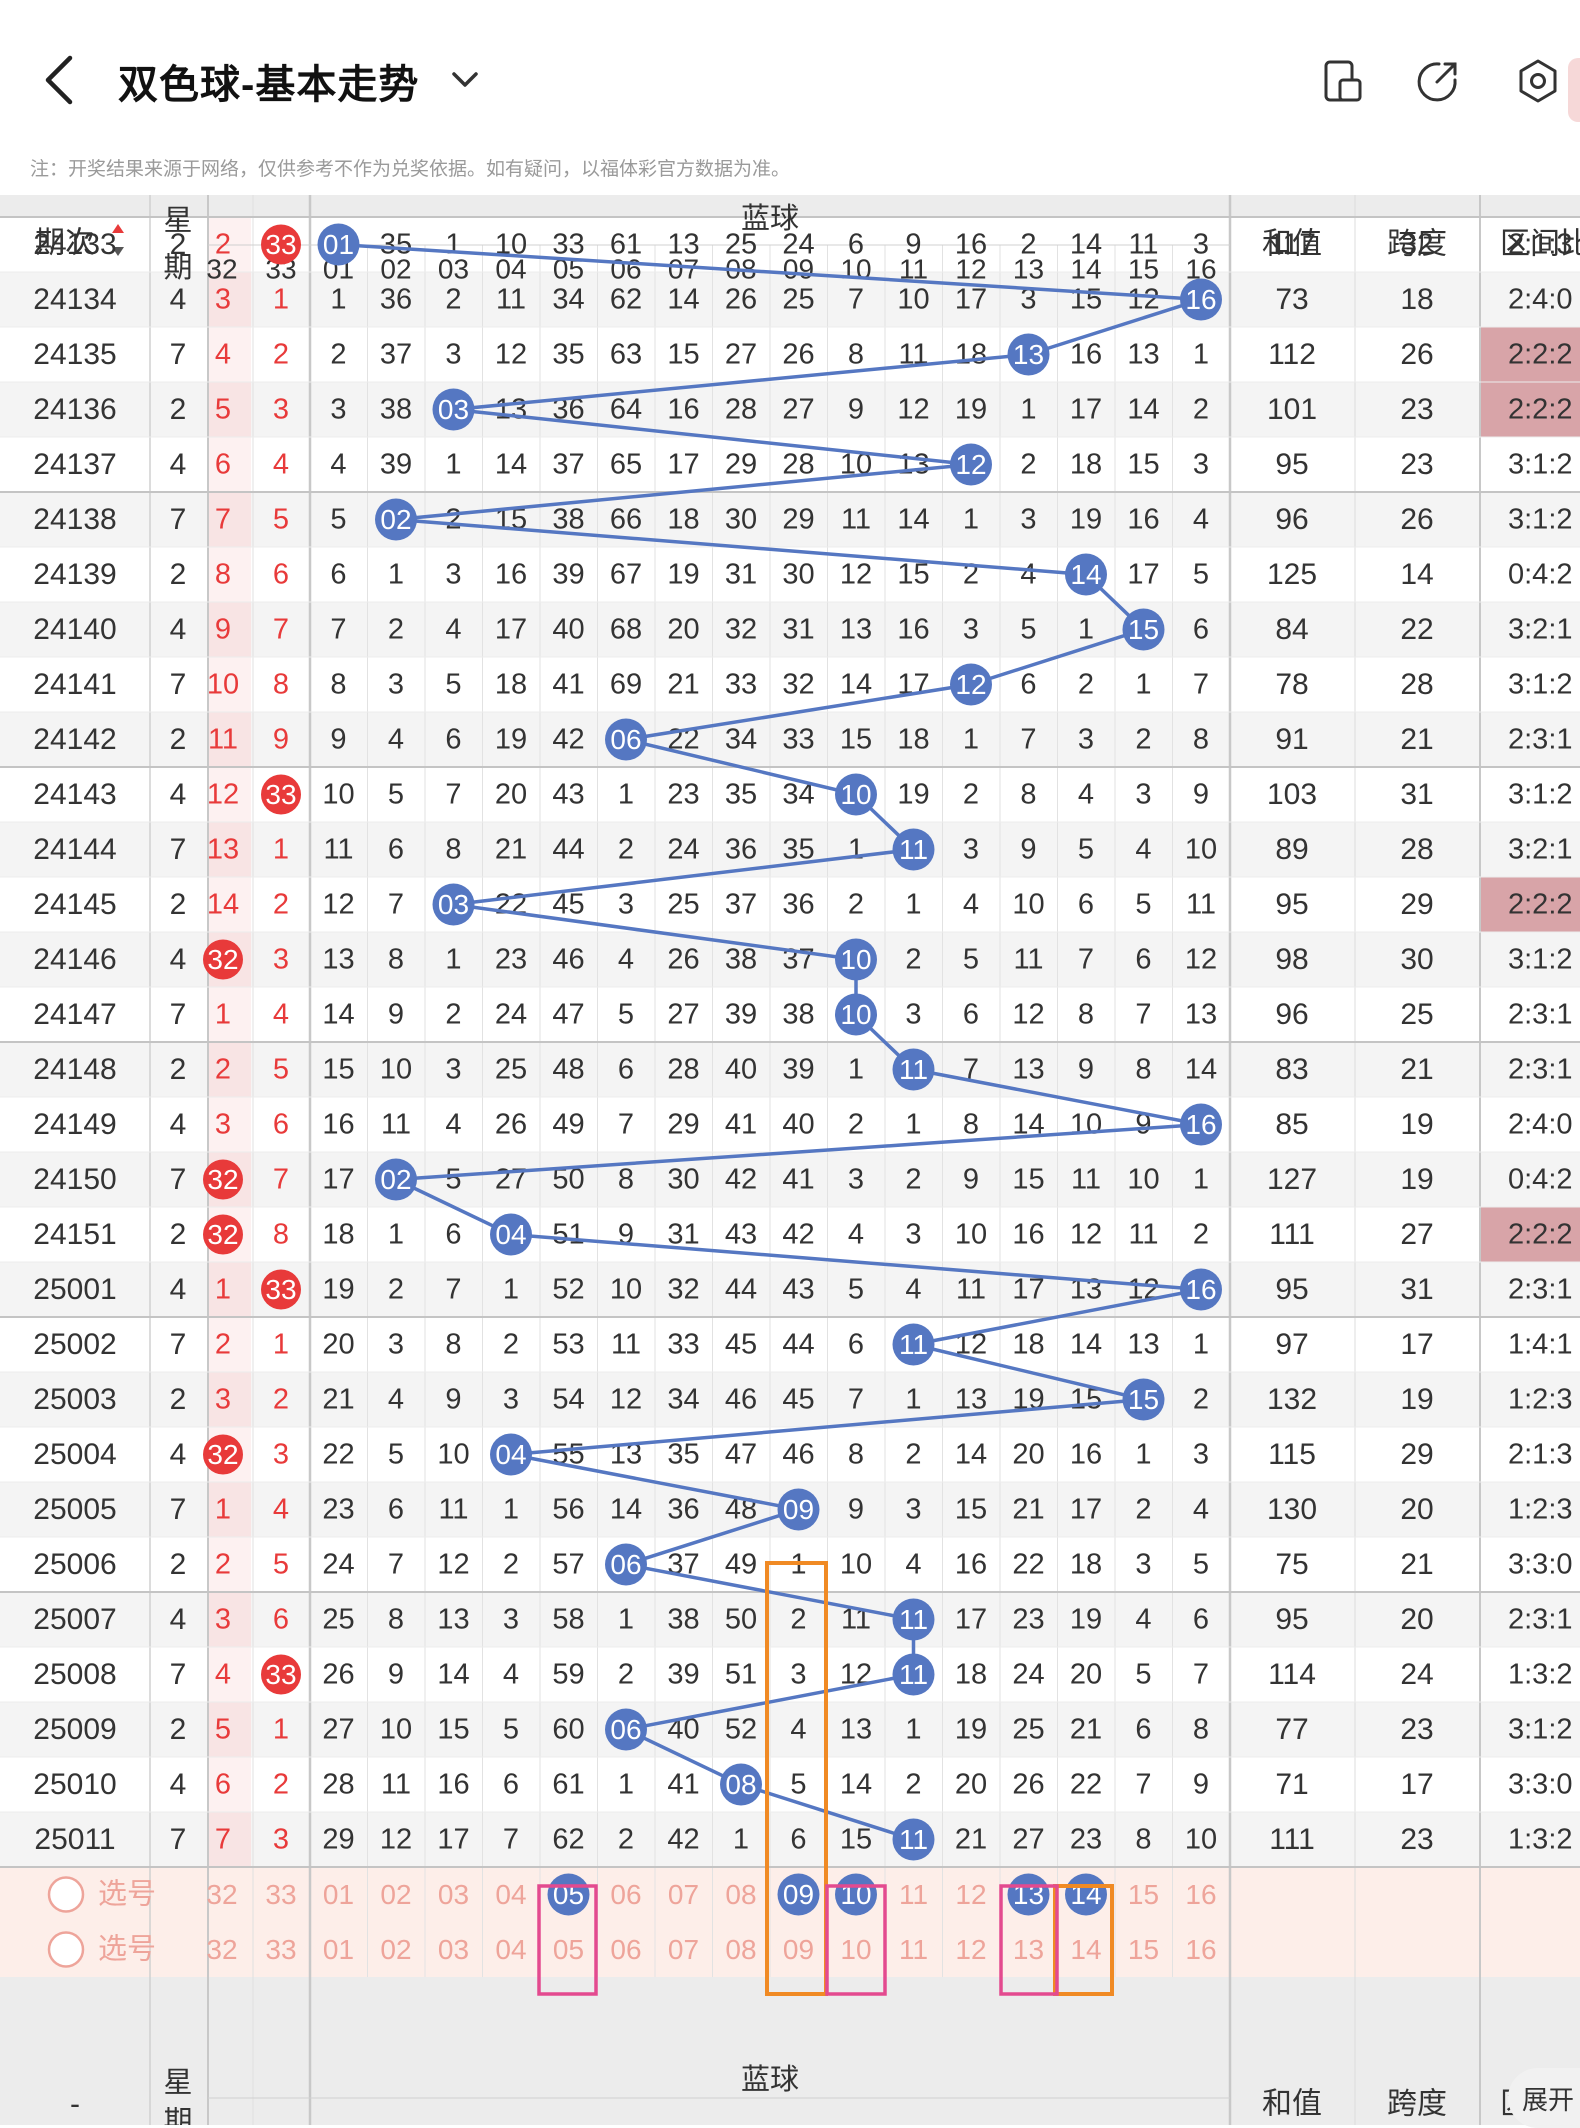  What do you see at coordinates (60, 80) in the screenshot?
I see `back-icon` at bounding box center [60, 80].